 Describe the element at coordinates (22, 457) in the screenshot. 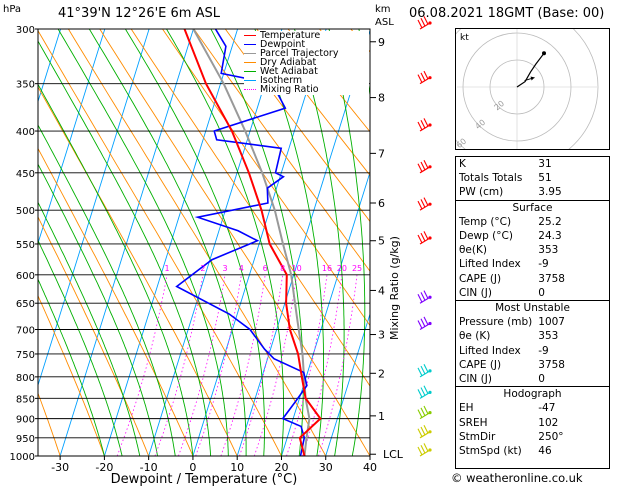

I see `pressure-tick-label: 1000` at that location.